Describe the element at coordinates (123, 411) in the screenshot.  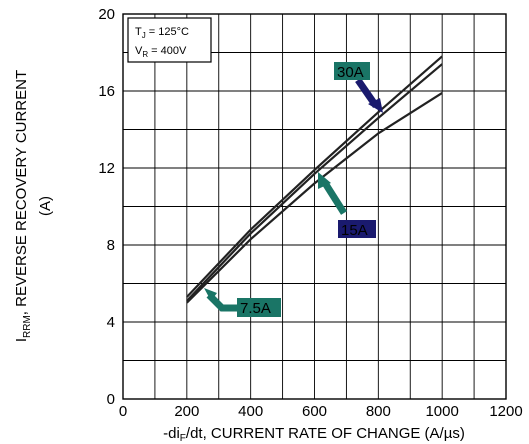
I see `x-tick-label: 0` at that location.